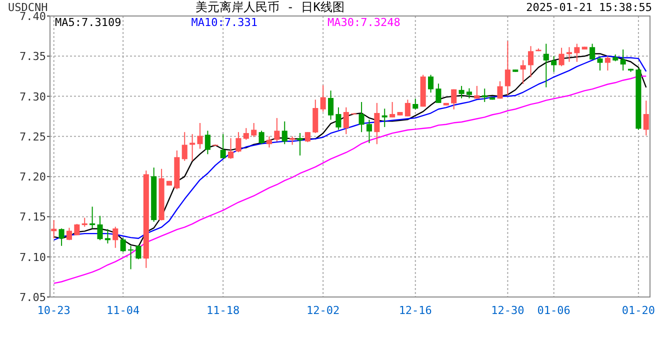  Describe the element at coordinates (53, 310) in the screenshot. I see `x-tick-label: 10-23` at that location.